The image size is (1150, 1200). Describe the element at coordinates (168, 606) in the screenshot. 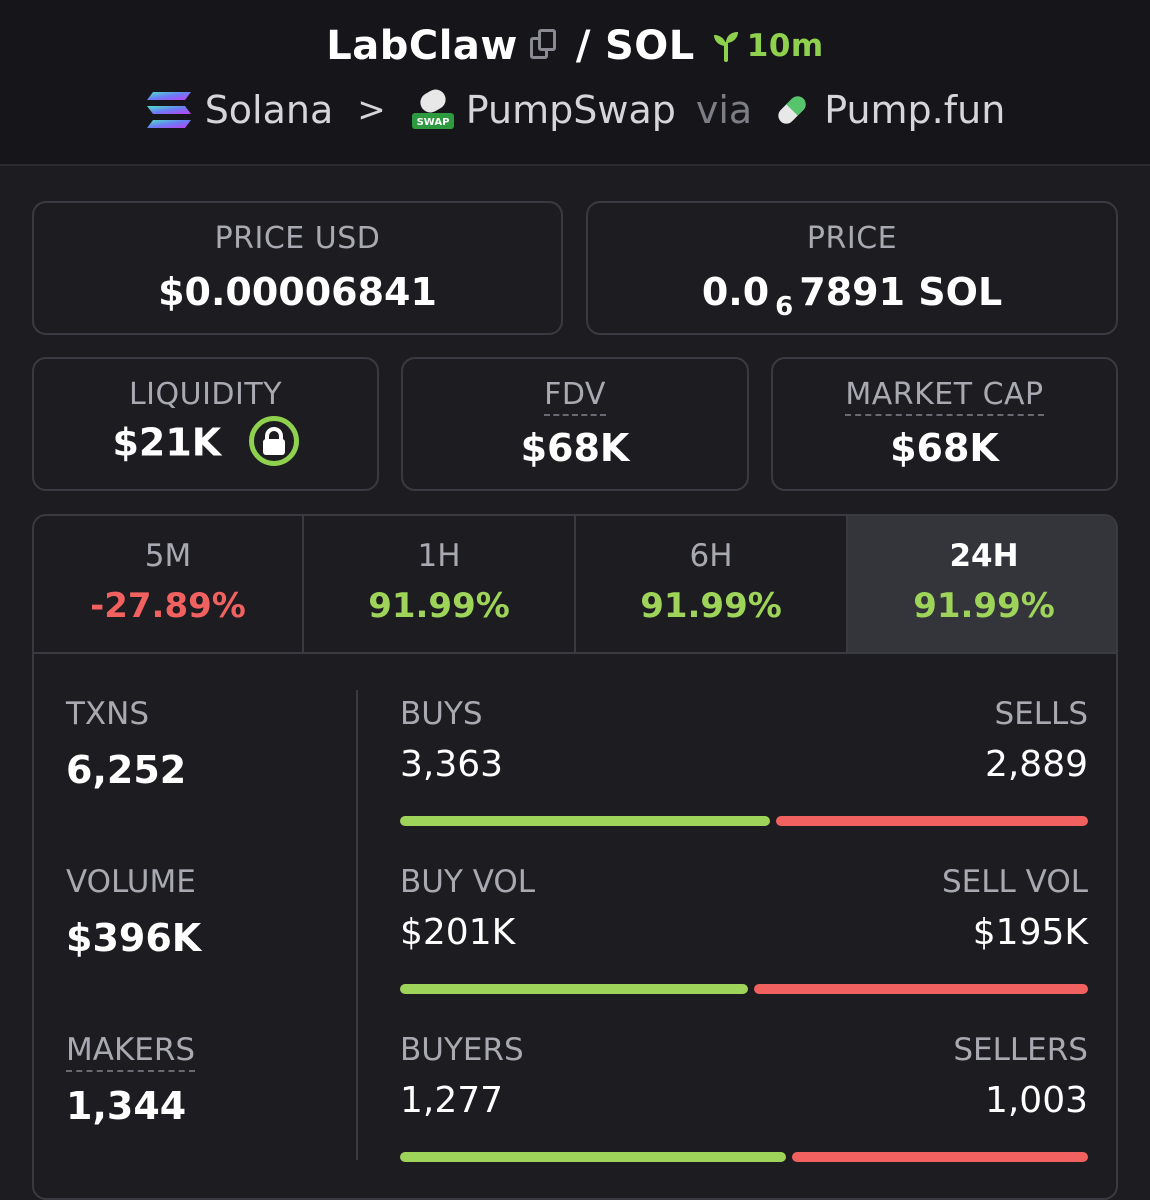

I see `tab-change: -27.89%` at that location.